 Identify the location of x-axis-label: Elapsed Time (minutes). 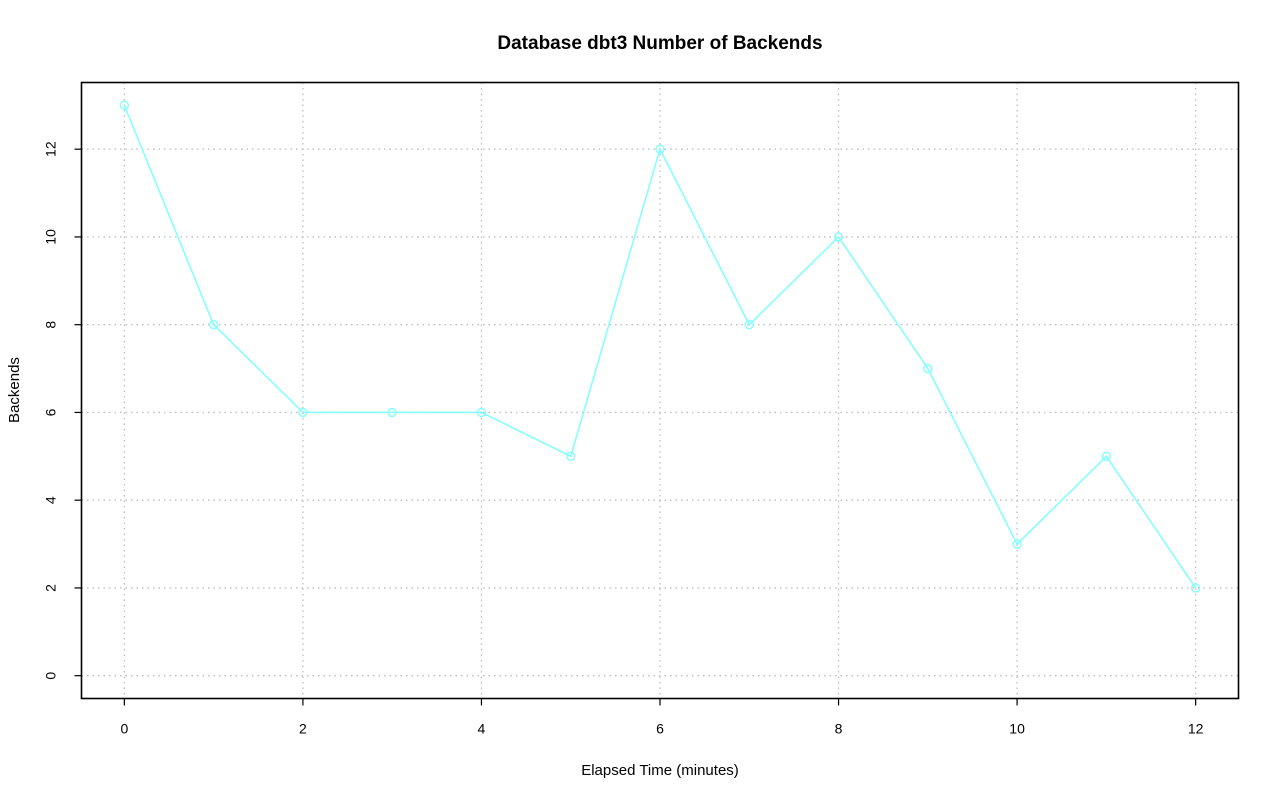
(660, 770).